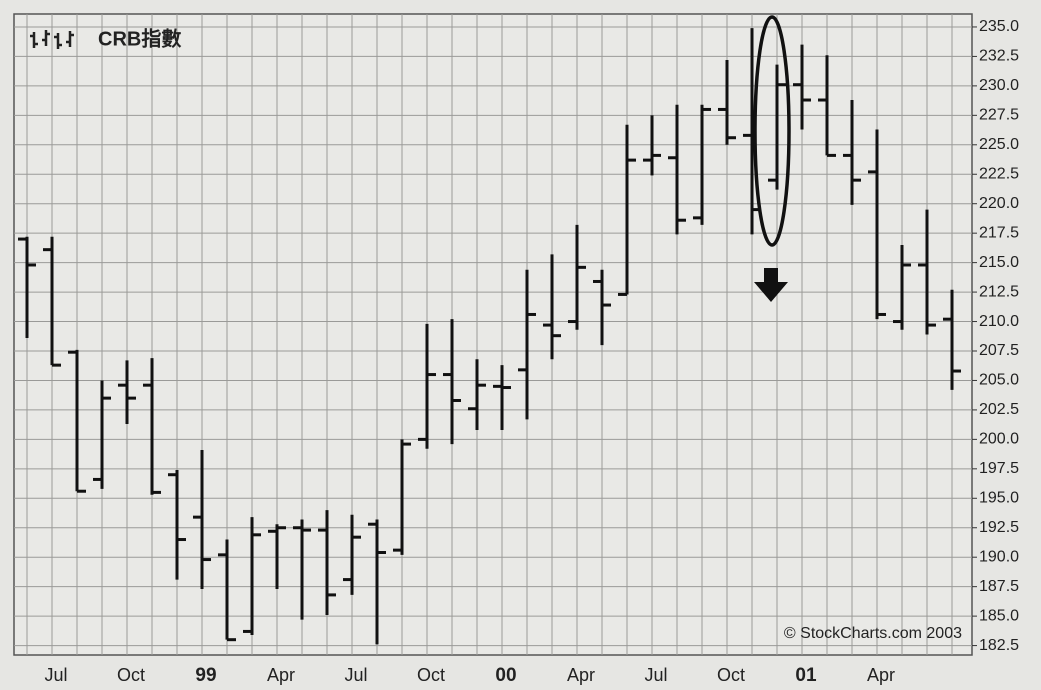 This screenshot has width=1041, height=690. I want to click on y-tick-label: 220.0, so click(999, 203).